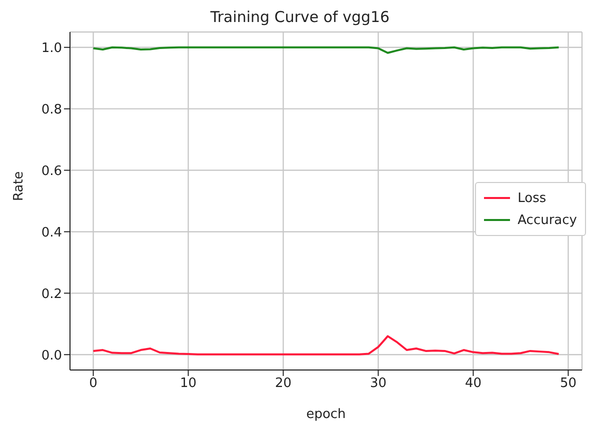 The height and width of the screenshot is (430, 600). I want to click on y-axis-title: Rate, so click(19, 186).